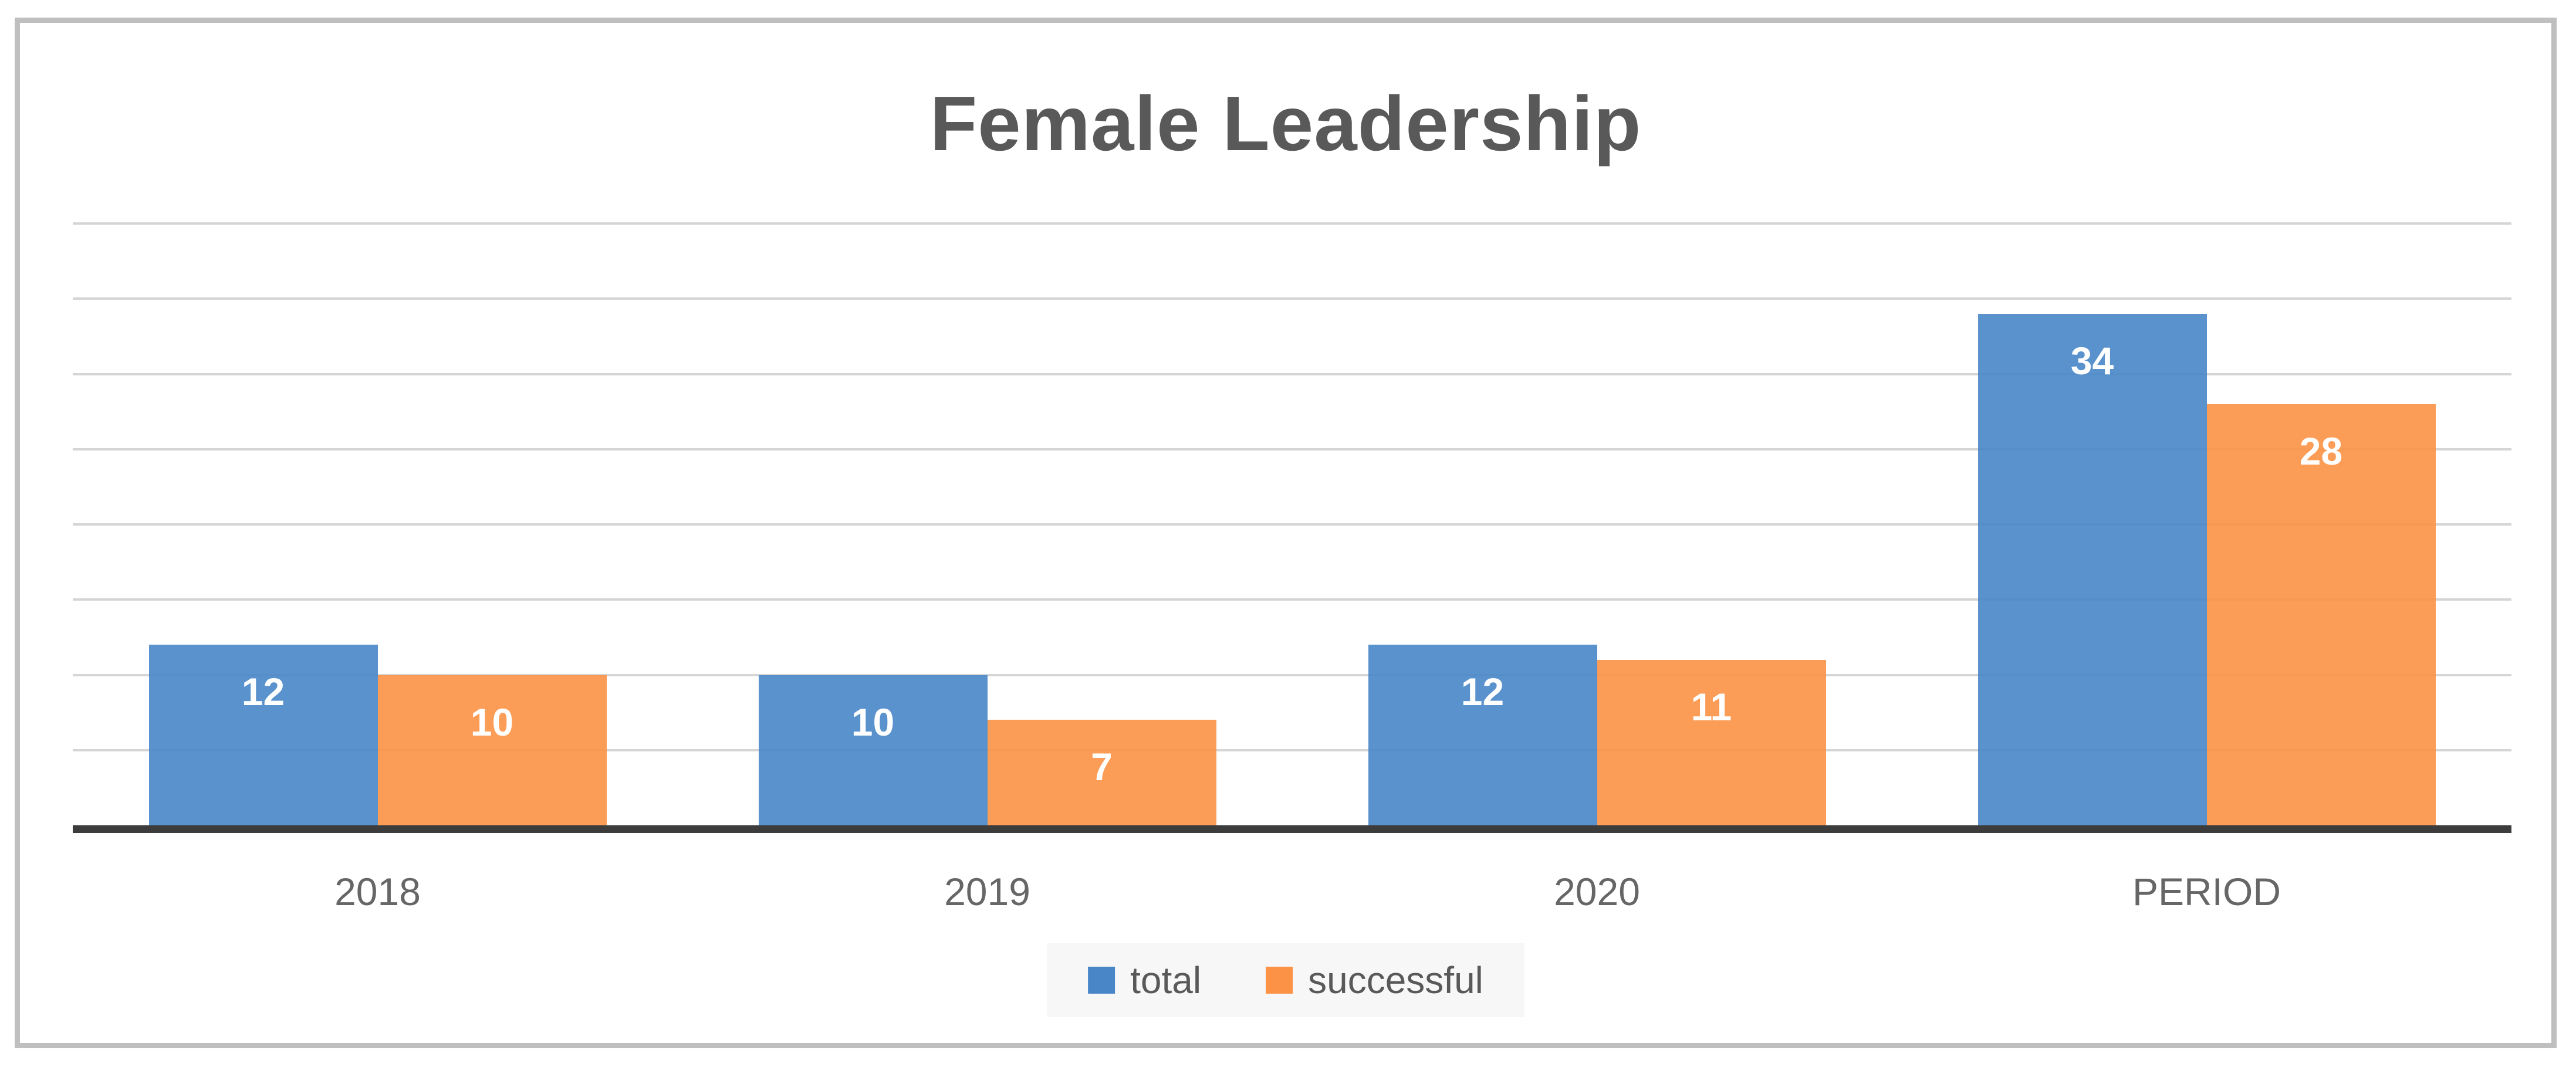  Describe the element at coordinates (873, 722) in the screenshot. I see `bar-value-label-total-2019: 10` at that location.